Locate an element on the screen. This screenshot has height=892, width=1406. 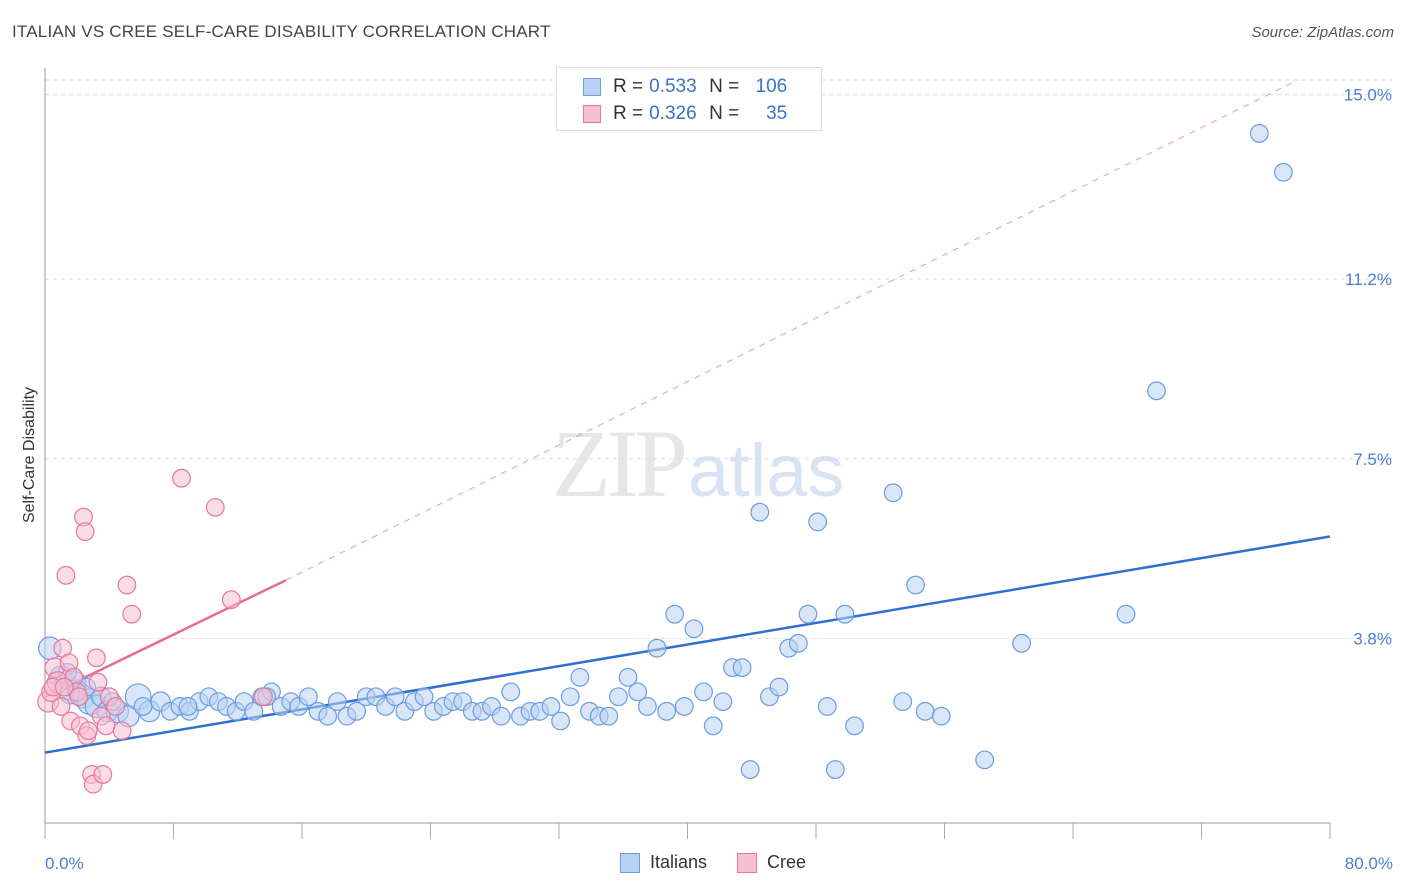
legend-r-value-italians: 0.533 is located at coordinates (673, 86).